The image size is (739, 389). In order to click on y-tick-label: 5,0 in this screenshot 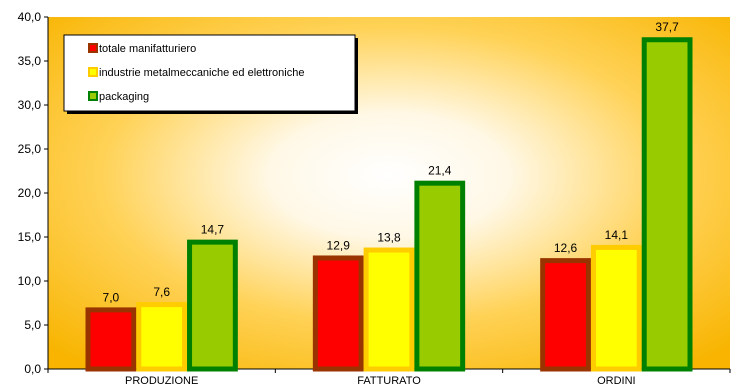, I will do `click(32, 325)`.